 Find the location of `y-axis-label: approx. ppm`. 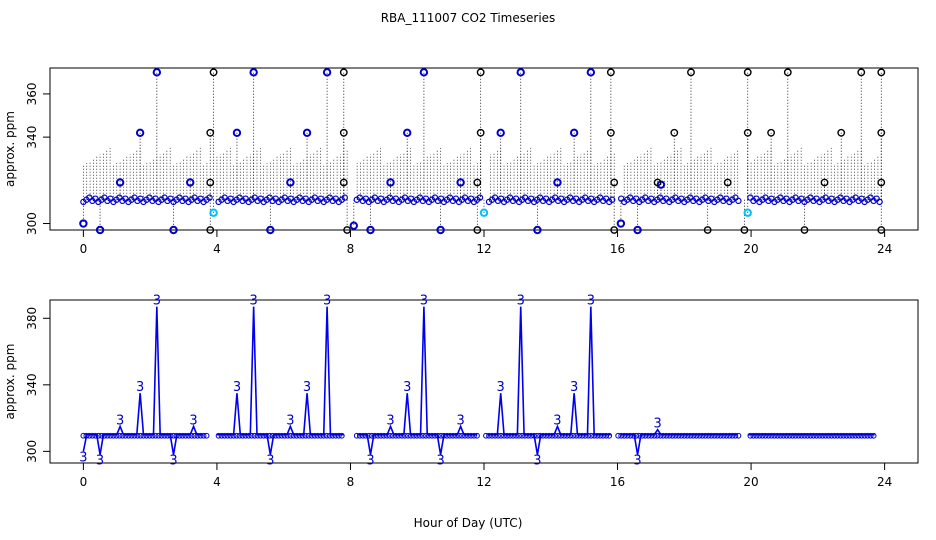

y-axis-label: approx. ppm is located at coordinates (10, 382).